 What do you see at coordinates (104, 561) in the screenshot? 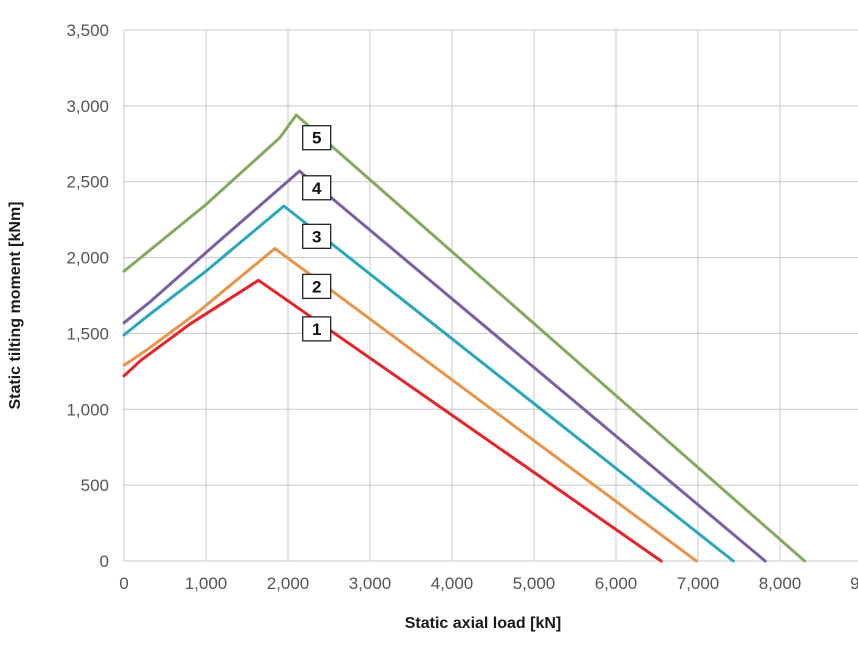
I see `y-tick-label: 0` at bounding box center [104, 561].